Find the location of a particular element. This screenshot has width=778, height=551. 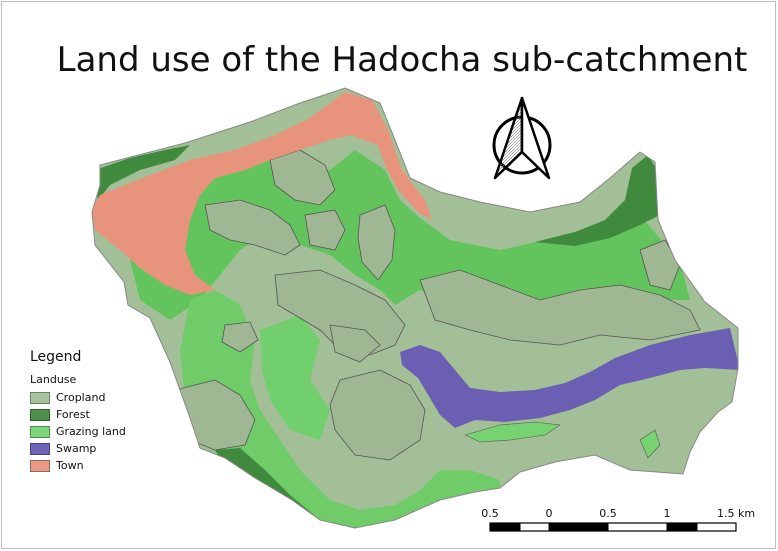

legend-item-cropland: Cropland is located at coordinates (78, 397).